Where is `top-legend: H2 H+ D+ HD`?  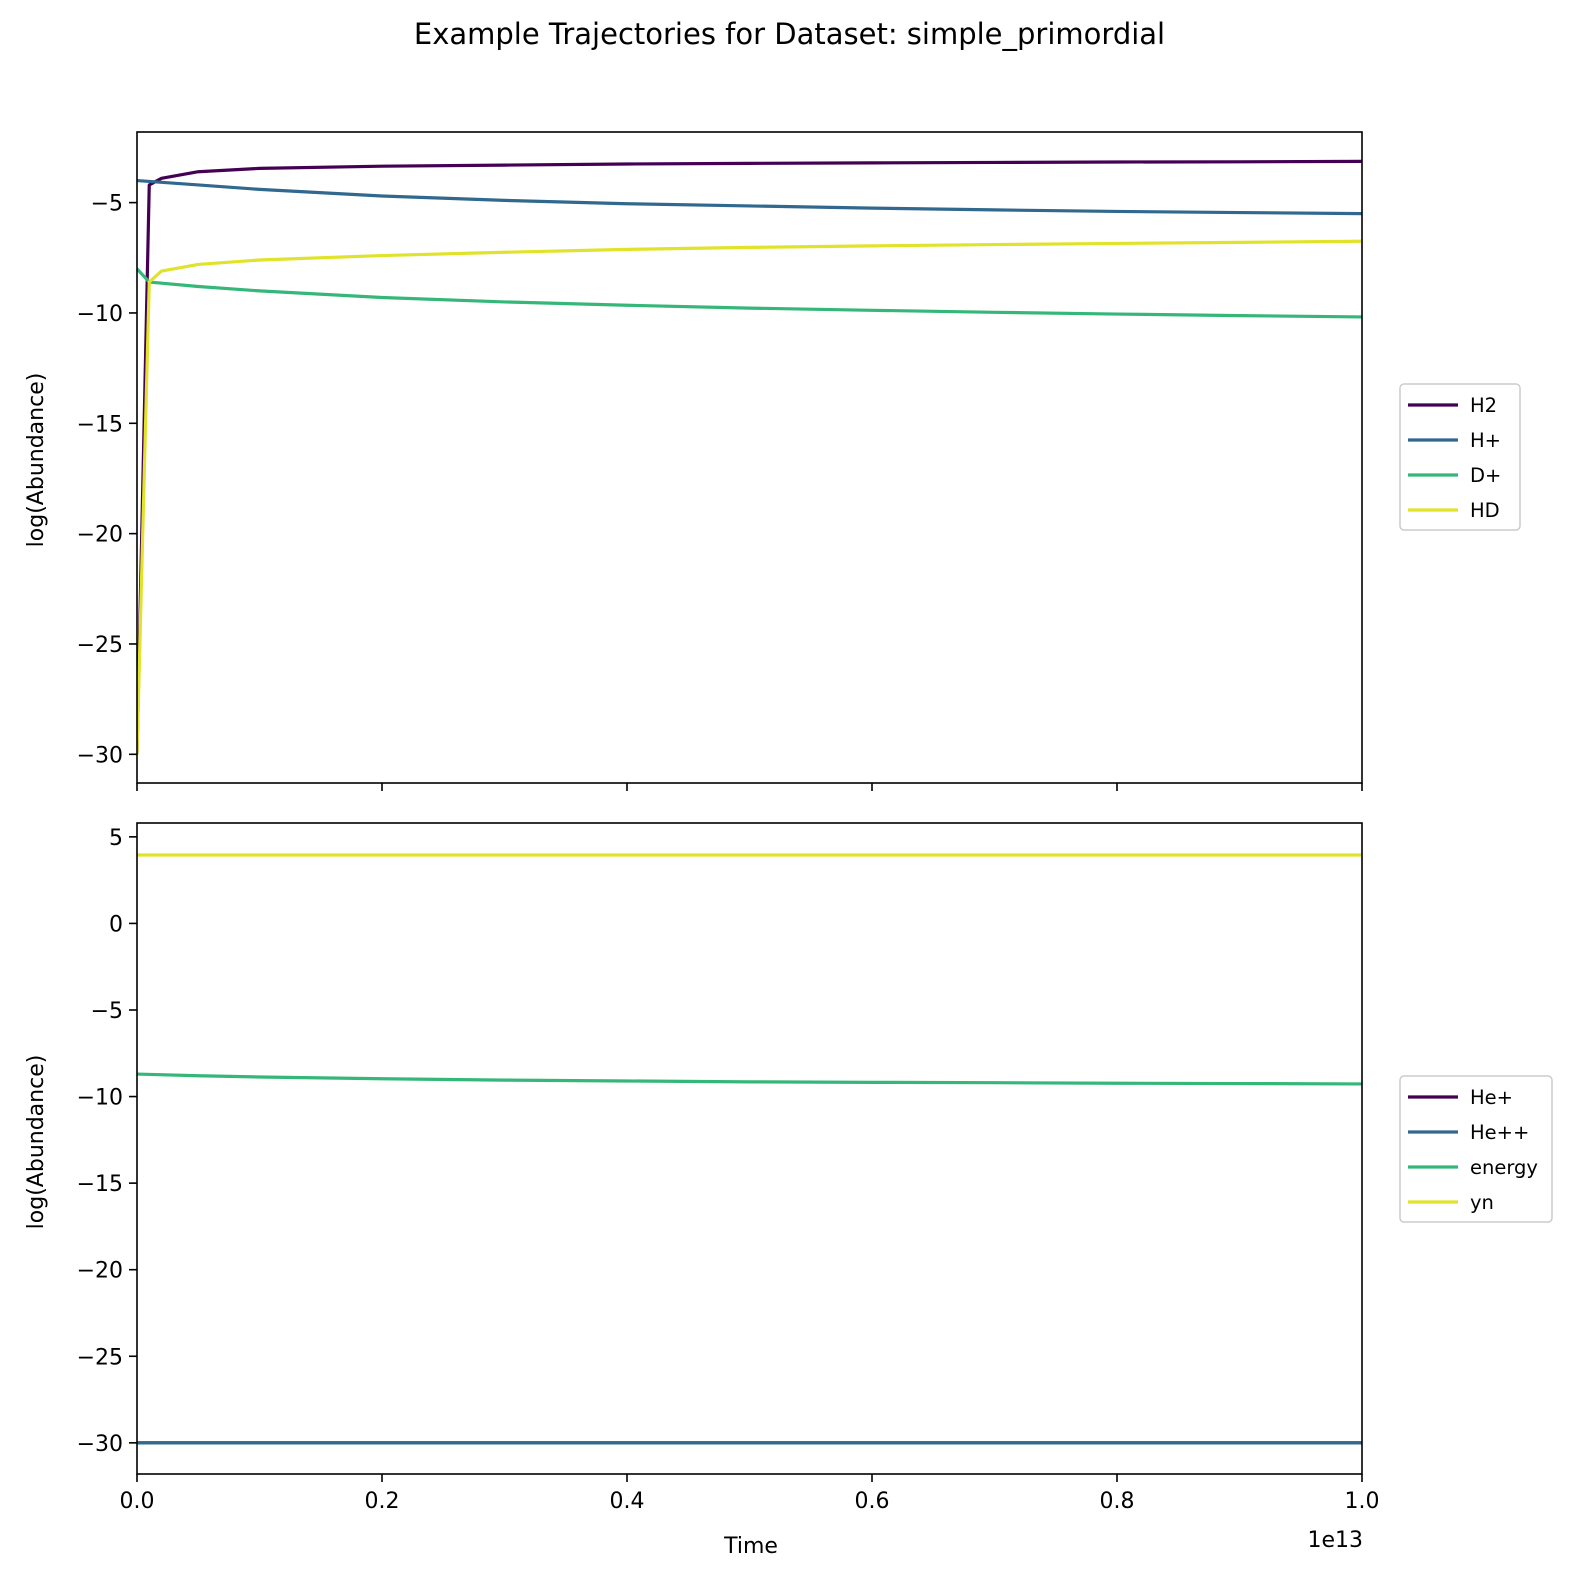 top-legend: H2 H+ D+ HD is located at coordinates (1460, 457).